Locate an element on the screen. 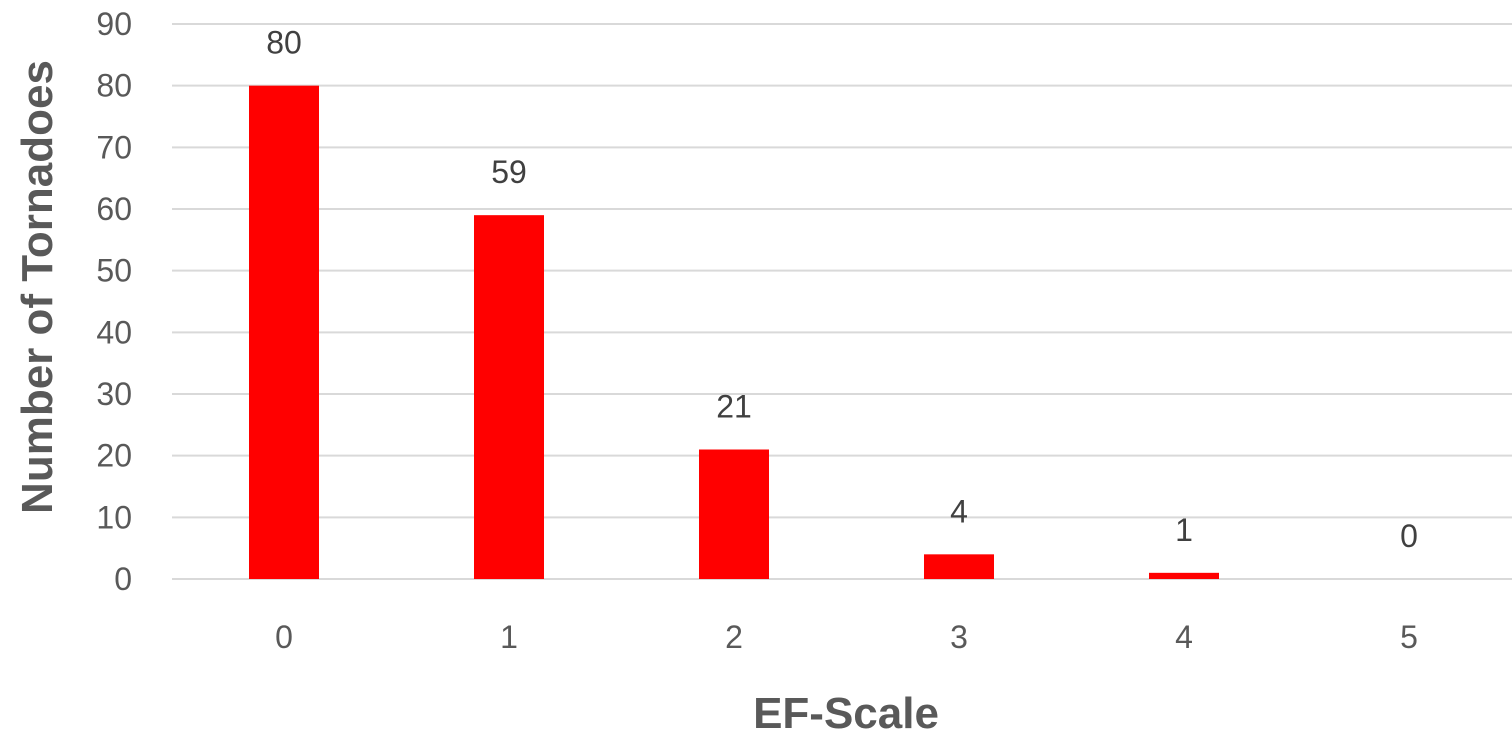 The width and height of the screenshot is (1512, 733). data-label-ef-0: 80 is located at coordinates (284, 43).